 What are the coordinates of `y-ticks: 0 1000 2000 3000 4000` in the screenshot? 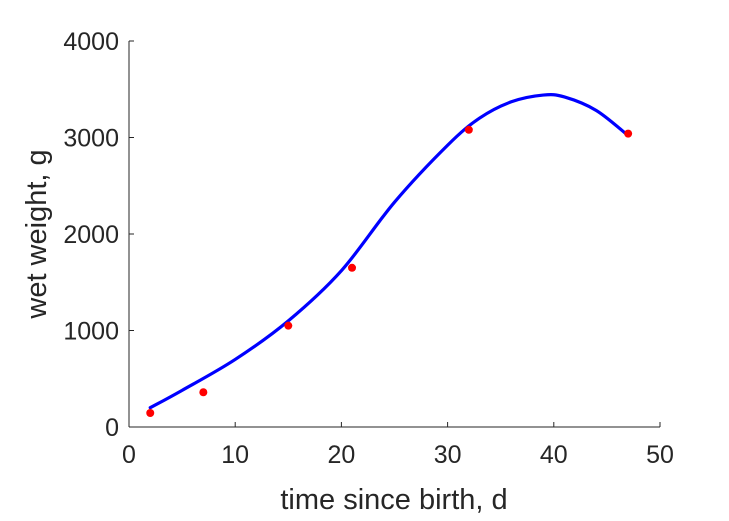 It's located at (98, 235).